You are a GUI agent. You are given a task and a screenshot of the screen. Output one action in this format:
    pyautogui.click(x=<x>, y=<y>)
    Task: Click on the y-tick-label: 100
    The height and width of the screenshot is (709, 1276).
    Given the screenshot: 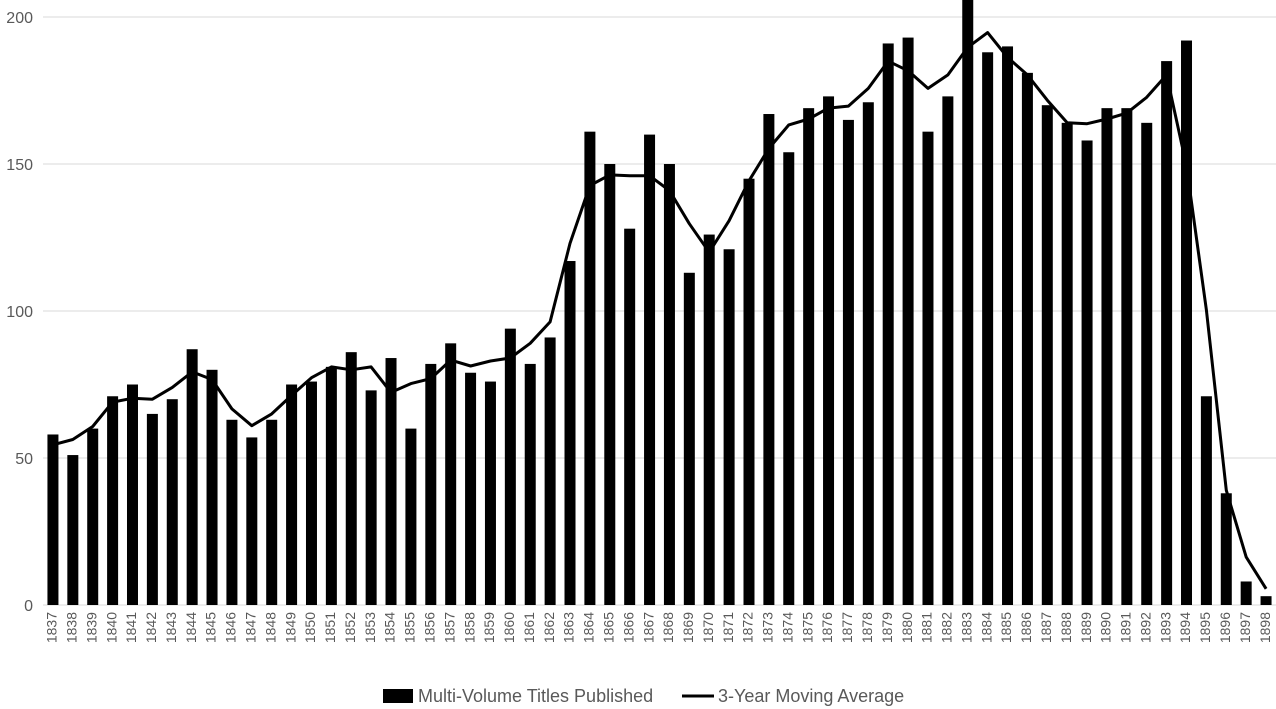 What is the action you would take?
    pyautogui.click(x=19, y=312)
    